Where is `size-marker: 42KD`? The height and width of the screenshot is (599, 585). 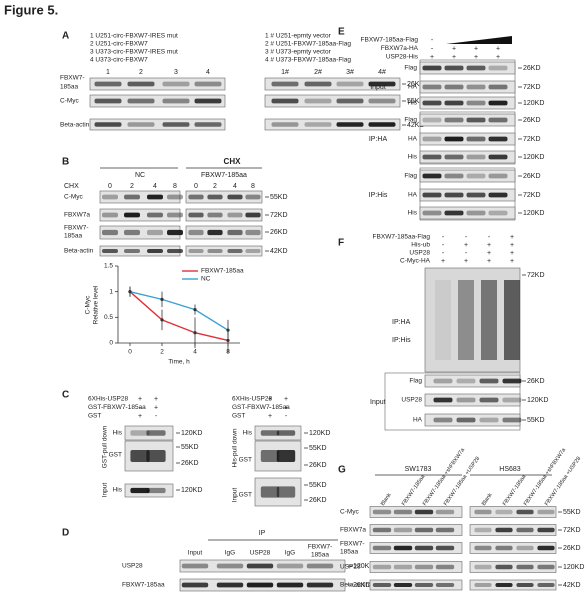 size-marker: 42KD is located at coordinates (279, 251).